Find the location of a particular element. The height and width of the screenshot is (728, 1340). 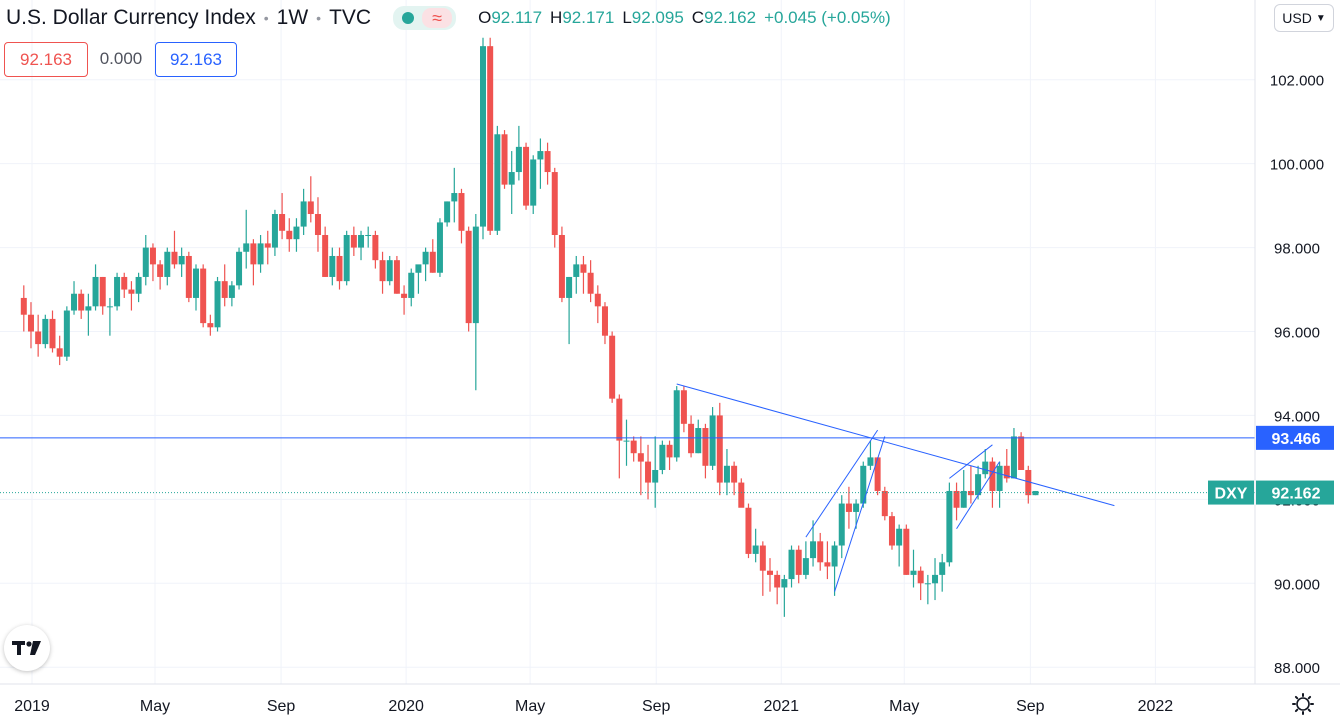

interval-label: 1W is located at coordinates (292, 17).